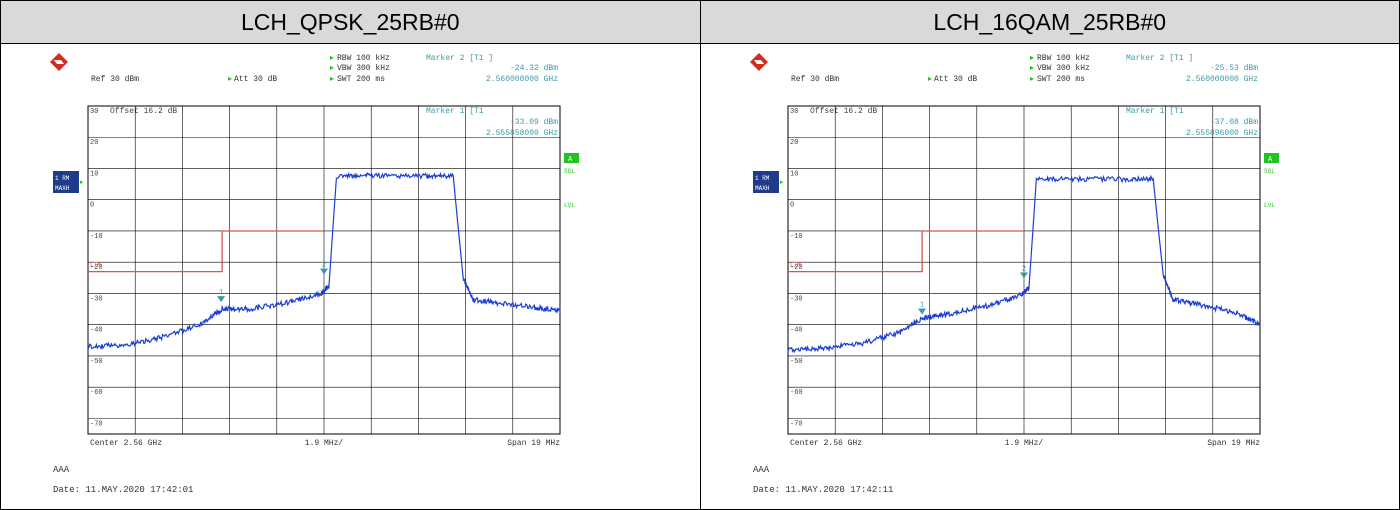 Image resolution: width=1400 pixels, height=510 pixels. I want to click on panel-header-qpsk: LCH_QPSK_25RB#0, so click(350, 22).